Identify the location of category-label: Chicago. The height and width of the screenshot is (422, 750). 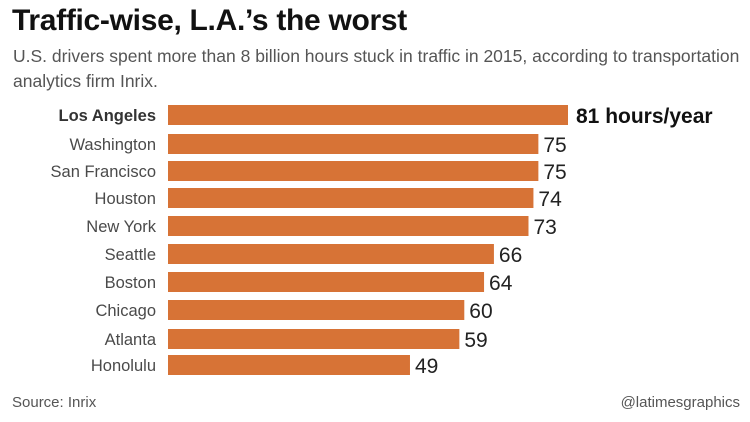
(125, 311).